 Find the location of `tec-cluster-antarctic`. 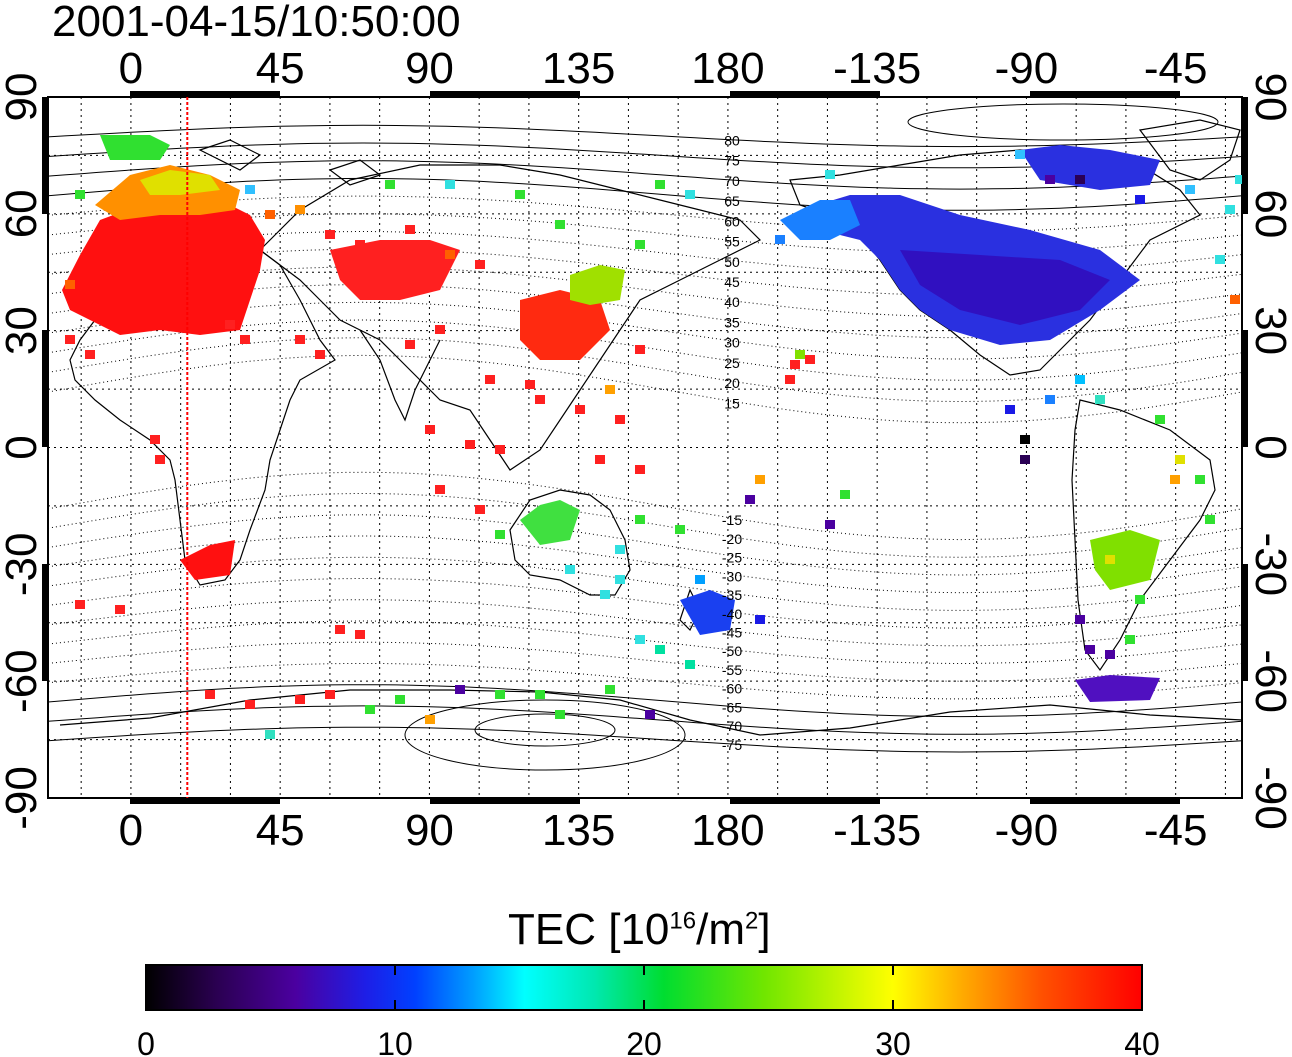

tec-cluster-antarctic is located at coordinates (1117, 688).